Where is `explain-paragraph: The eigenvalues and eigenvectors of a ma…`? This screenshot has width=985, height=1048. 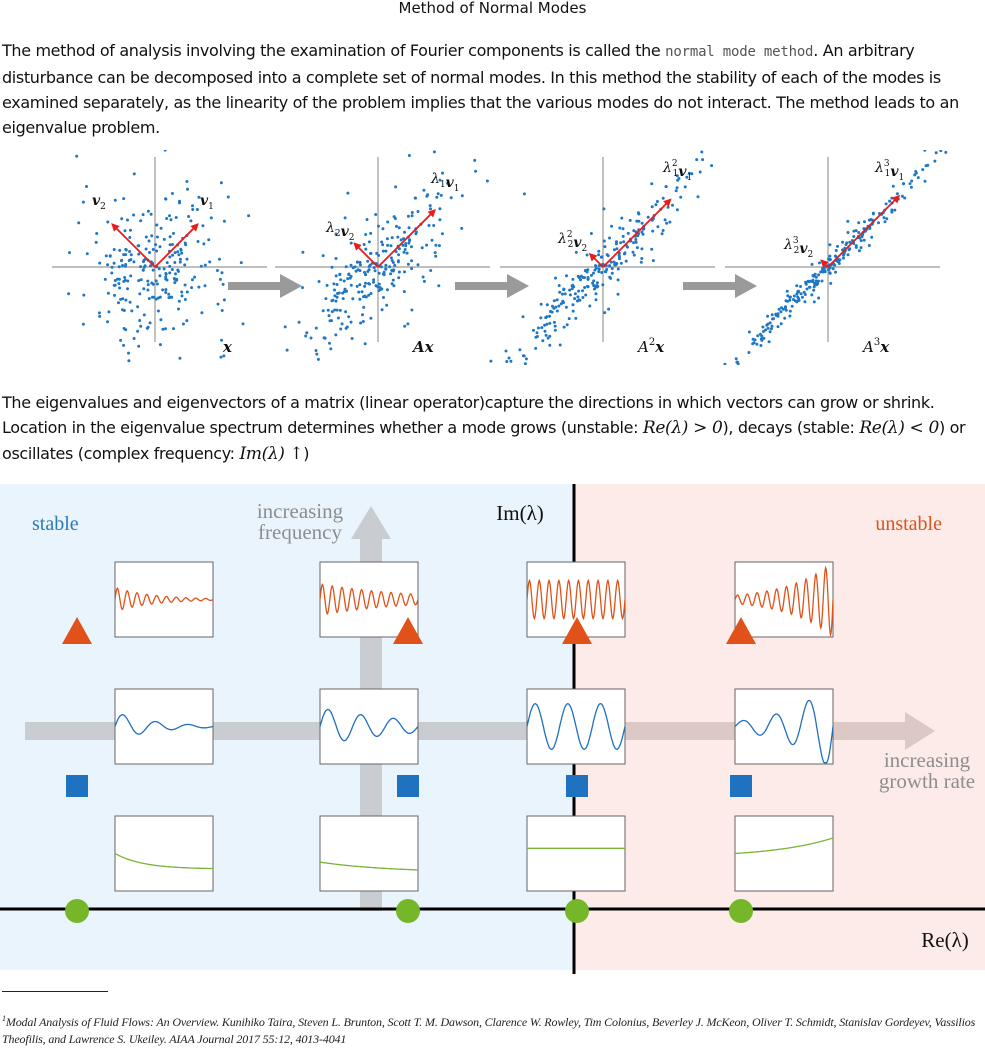
explain-paragraph: The eigenvalues and eigenvectors of a ma… is located at coordinates (492, 428).